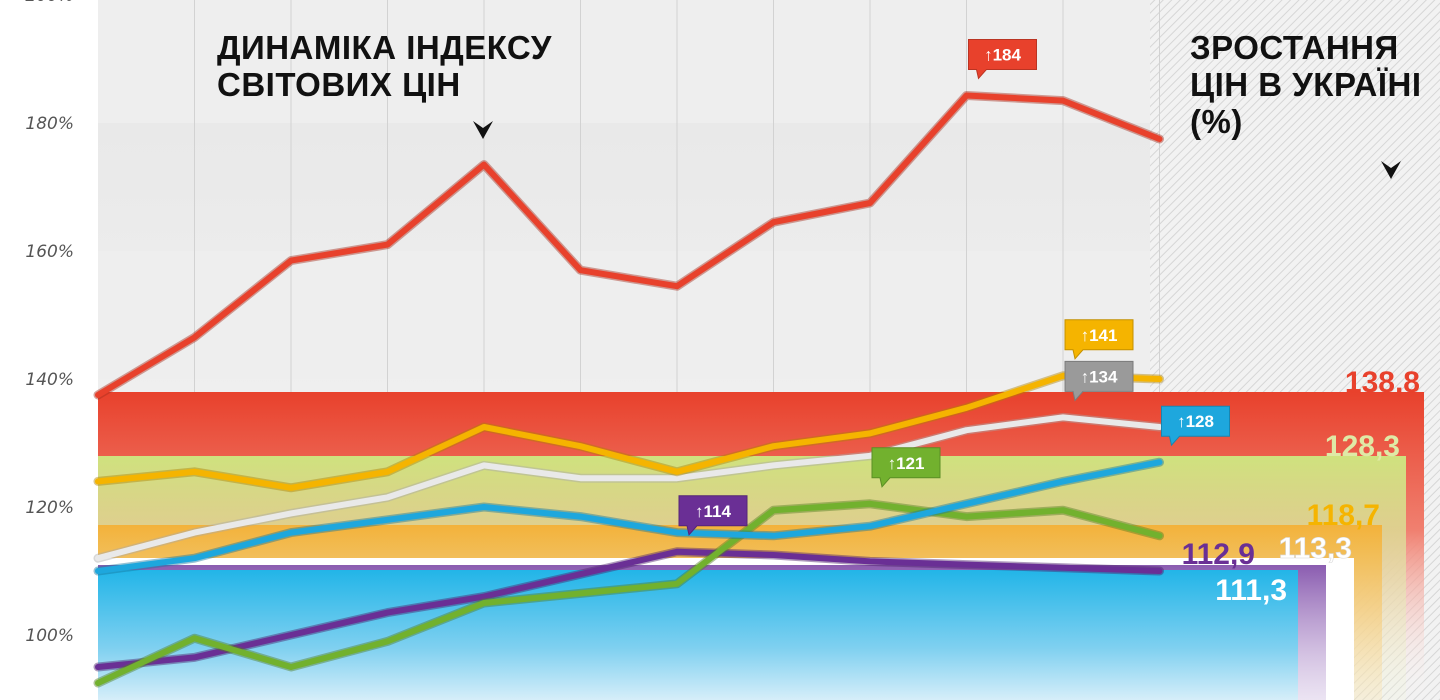 Image resolution: width=1440 pixels, height=700 pixels. I want to click on callout-badge: ↑114, so click(713, 515).